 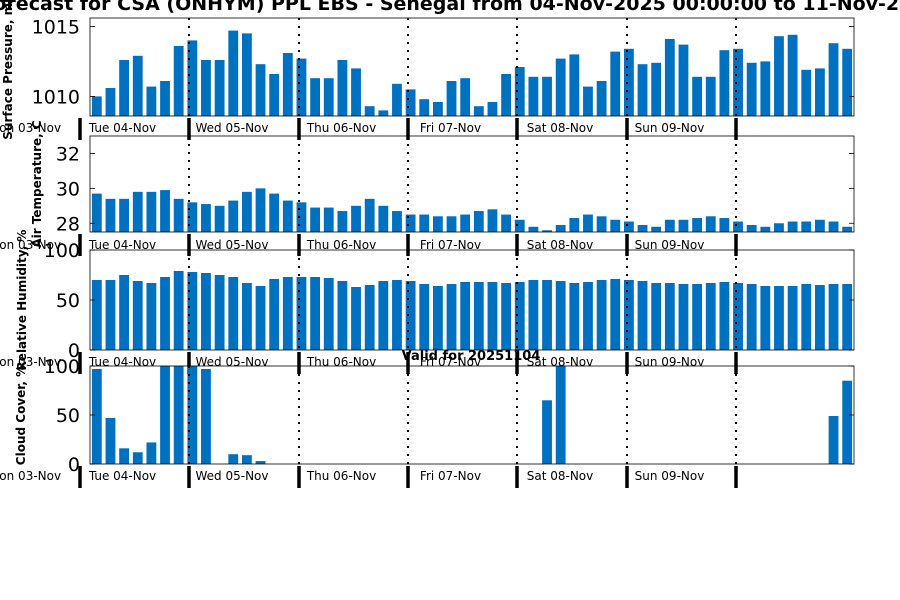 What do you see at coordinates (62, 367) in the screenshot?
I see `cloud-ytick-label: 100` at bounding box center [62, 367].